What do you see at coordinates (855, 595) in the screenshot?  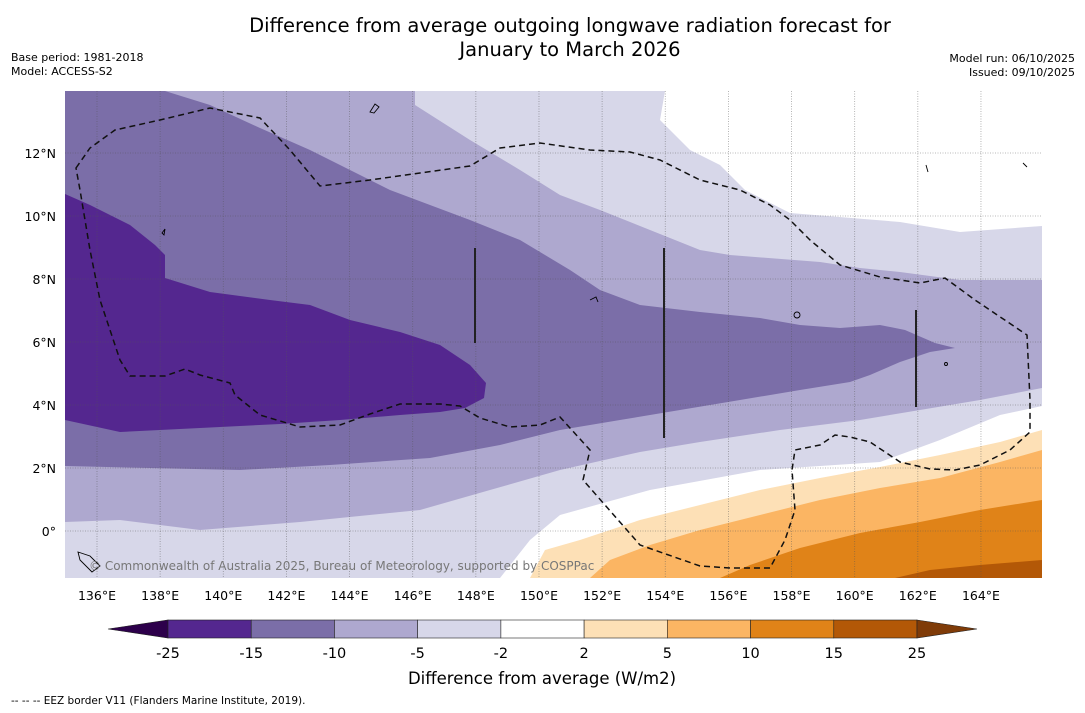 I see `lon-tick-label: 160°E` at bounding box center [855, 595].